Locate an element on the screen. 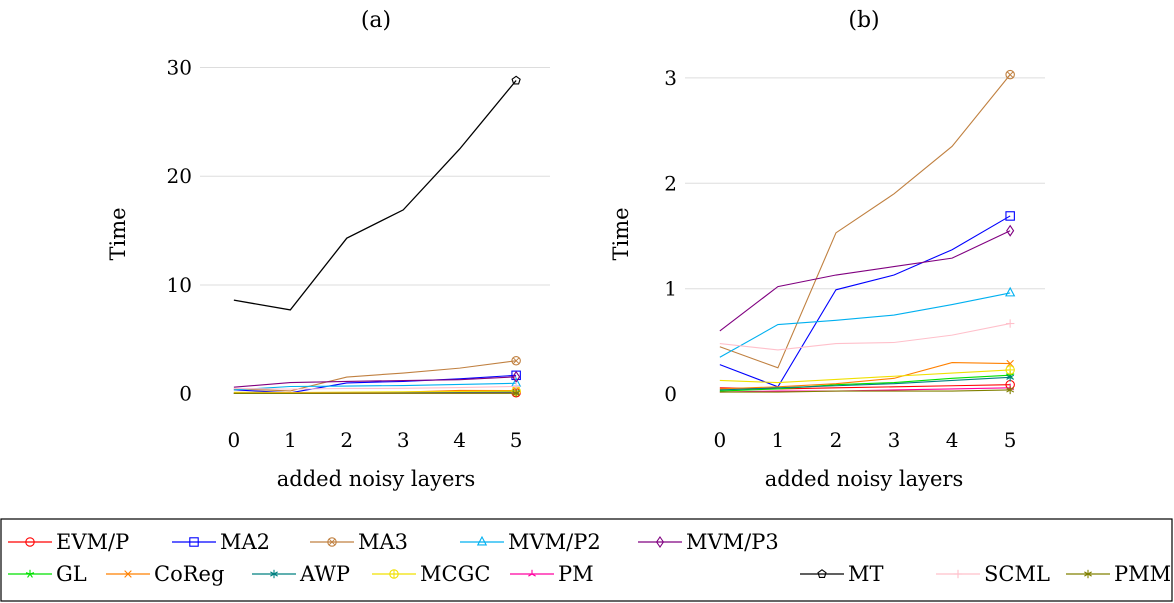 The height and width of the screenshot is (603, 1174). series-awp is located at coordinates (867, 382).